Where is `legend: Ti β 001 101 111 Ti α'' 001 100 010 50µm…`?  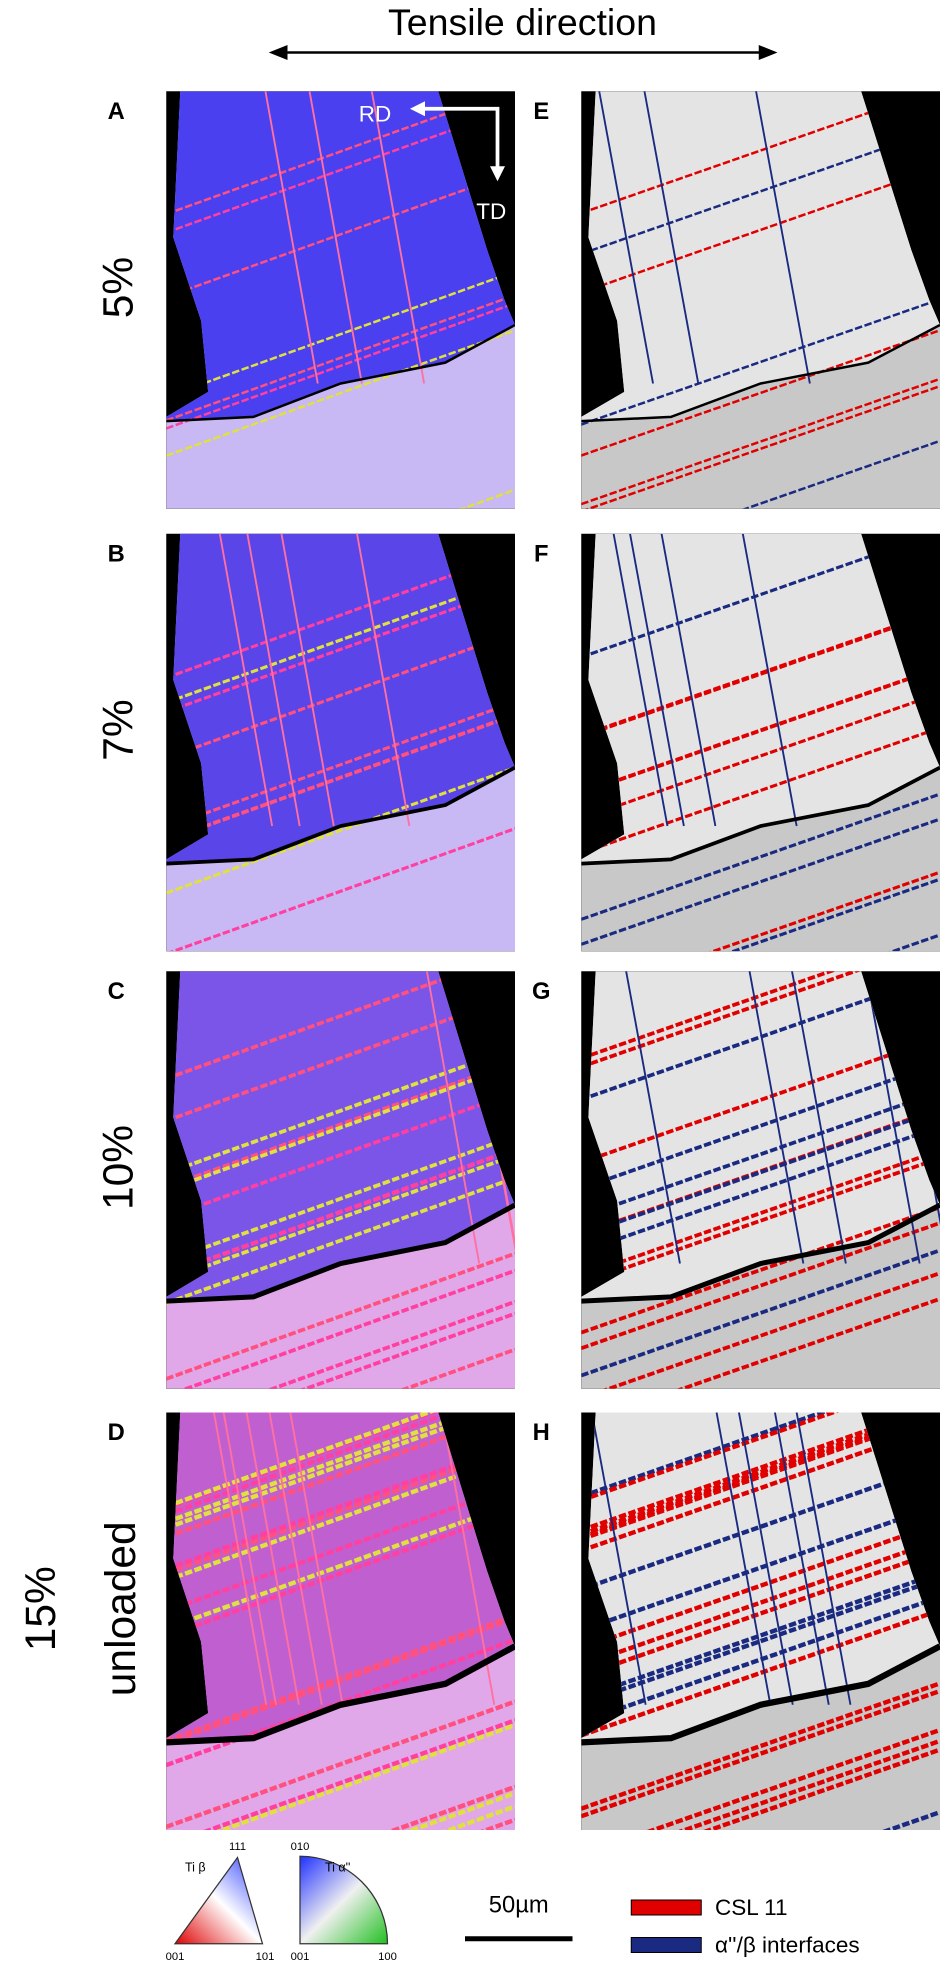 legend: Ti β 001 101 111 Ti α'' 001 100 010 50µm… is located at coordinates (513, 1902).